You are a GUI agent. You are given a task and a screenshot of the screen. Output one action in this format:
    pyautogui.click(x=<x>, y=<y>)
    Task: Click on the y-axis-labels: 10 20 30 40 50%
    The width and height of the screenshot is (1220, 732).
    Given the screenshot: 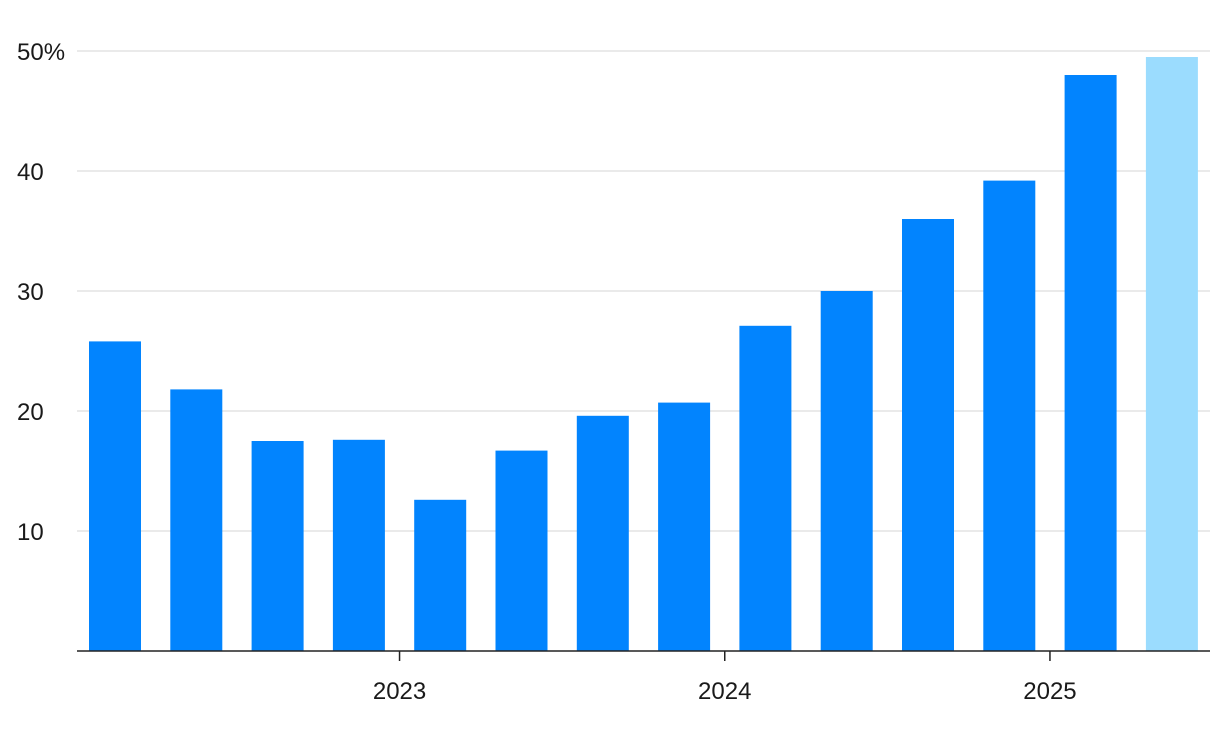 What is the action you would take?
    pyautogui.click(x=41, y=292)
    